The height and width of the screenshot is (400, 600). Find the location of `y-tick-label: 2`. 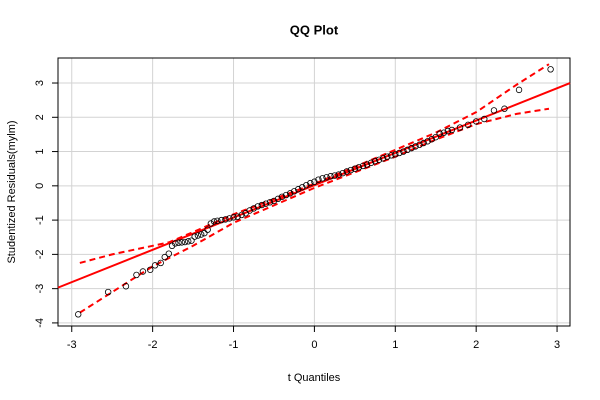

y-tick-label: 2 is located at coordinates (40, 117).